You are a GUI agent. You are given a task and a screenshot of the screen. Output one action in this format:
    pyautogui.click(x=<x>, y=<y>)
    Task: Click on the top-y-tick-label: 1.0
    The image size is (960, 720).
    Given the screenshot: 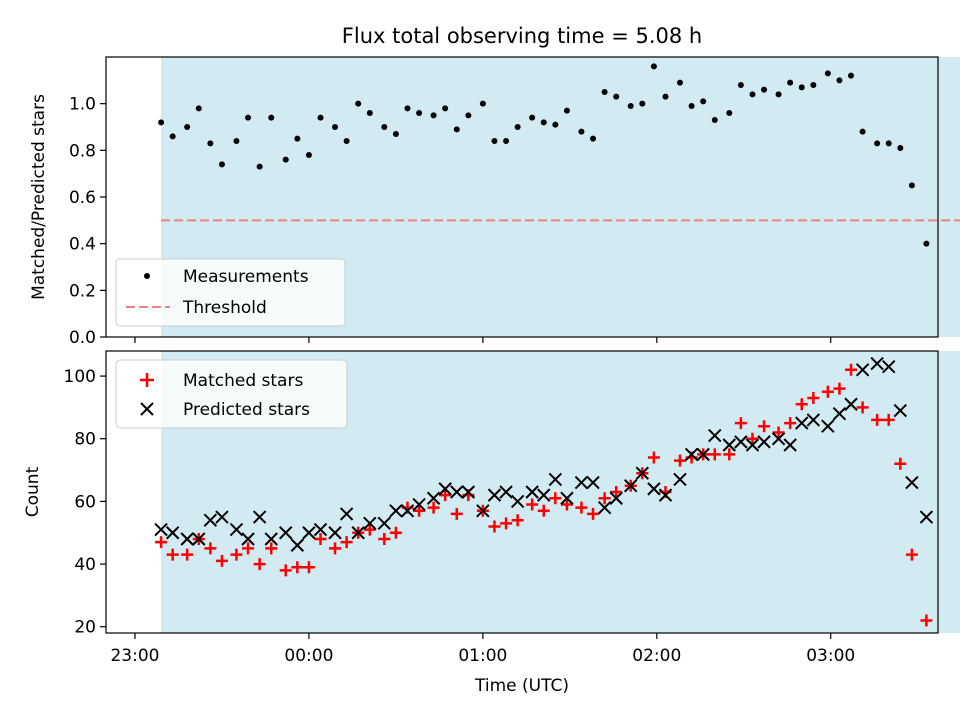 What is the action you would take?
    pyautogui.click(x=82, y=105)
    